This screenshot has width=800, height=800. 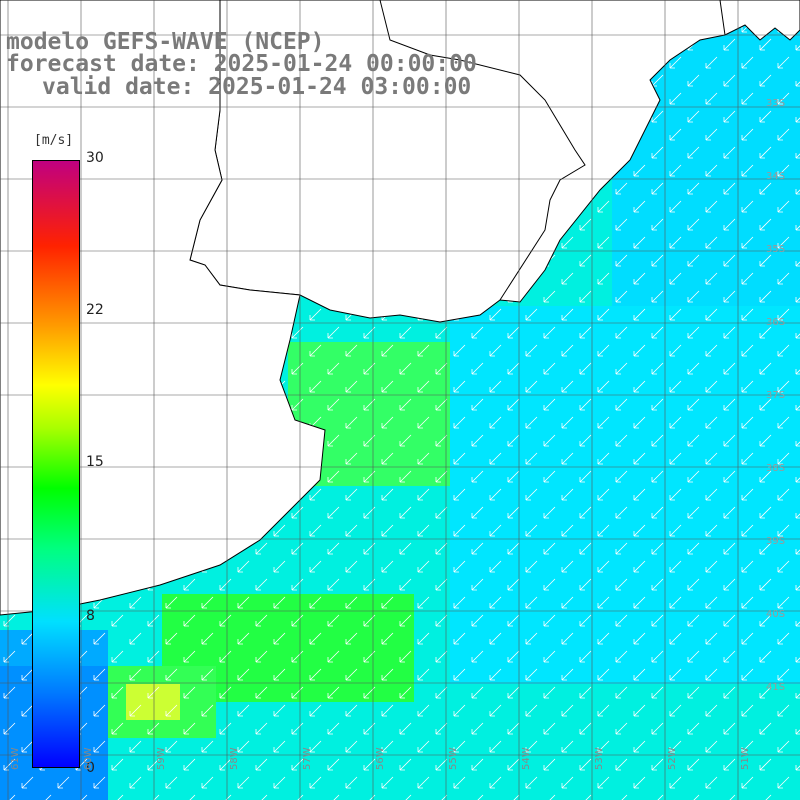 What do you see at coordinates (776, 687) in the screenshot?
I see `latitude-label: 41S` at bounding box center [776, 687].